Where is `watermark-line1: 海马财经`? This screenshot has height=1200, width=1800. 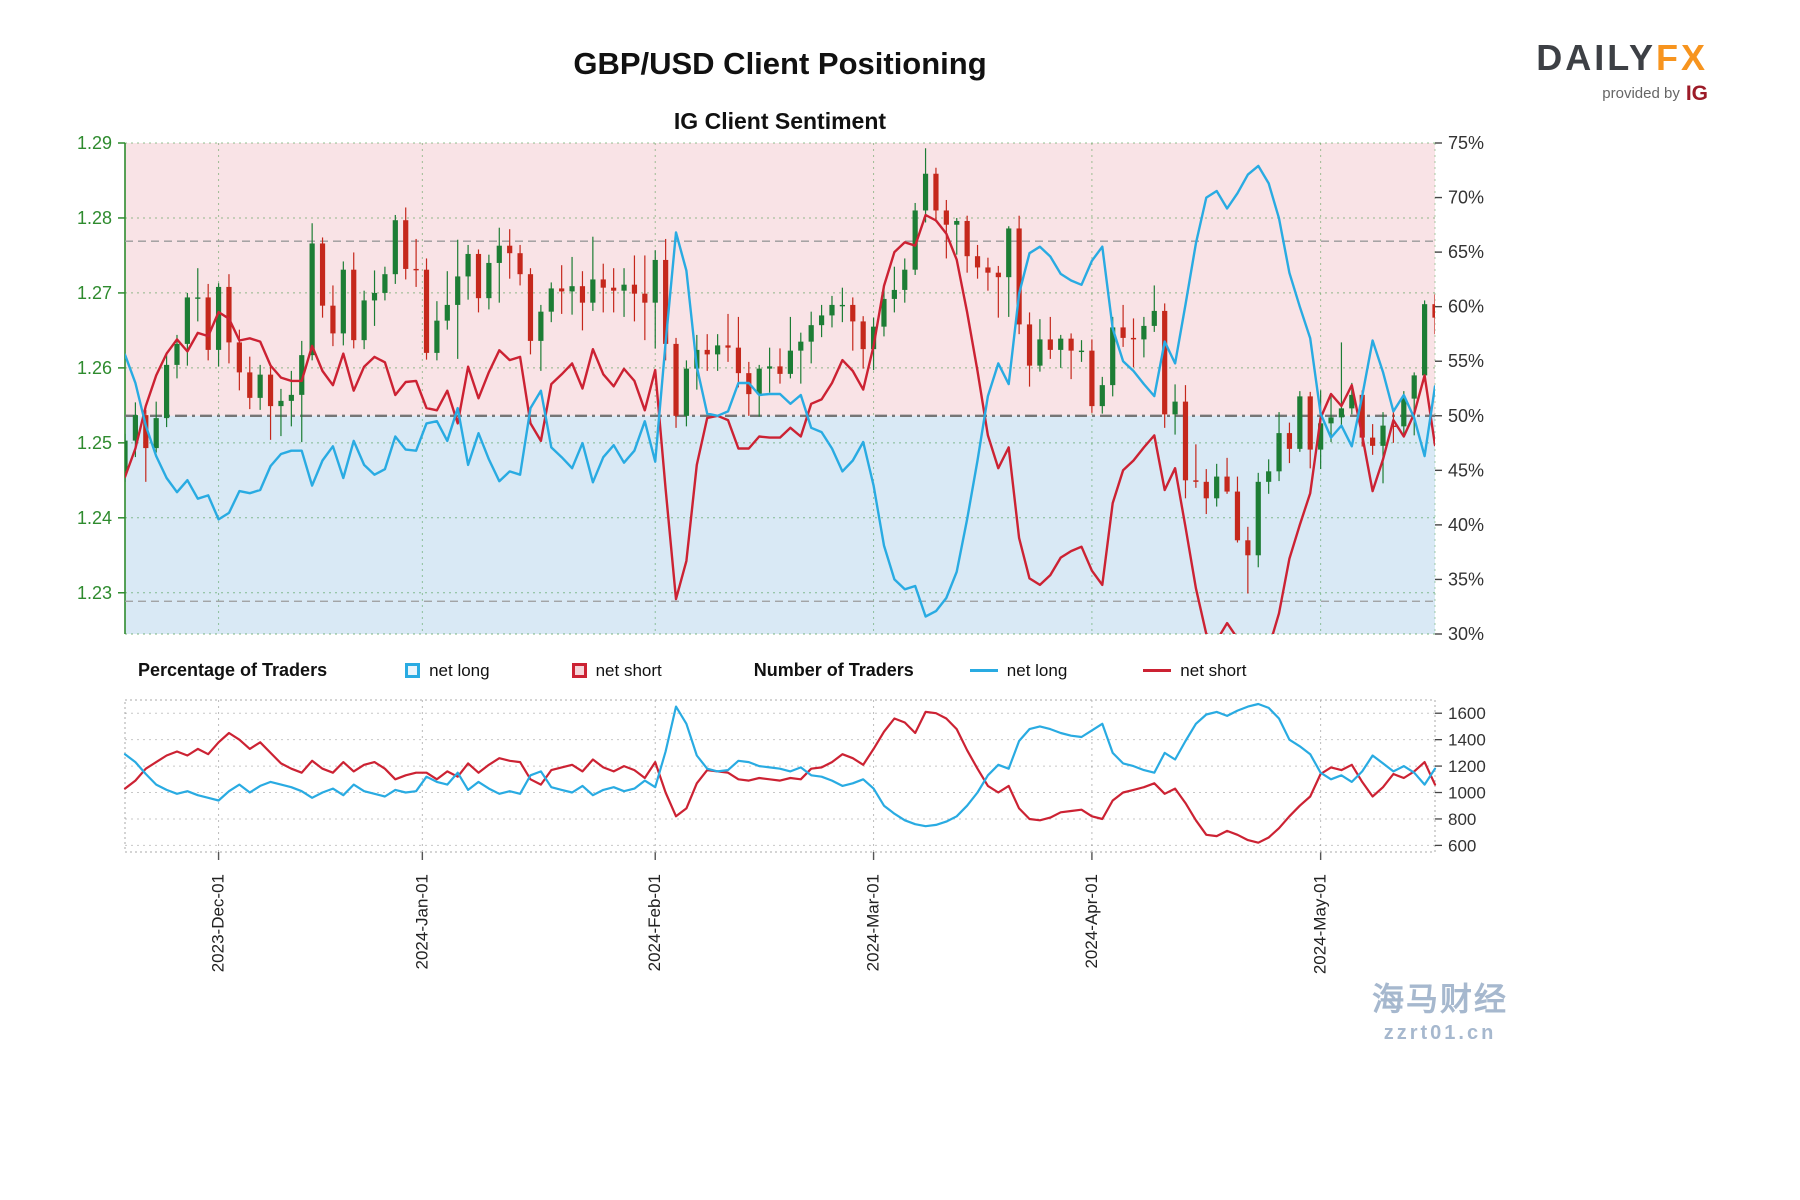 watermark-line1: 海马财经 is located at coordinates (1439, 999).